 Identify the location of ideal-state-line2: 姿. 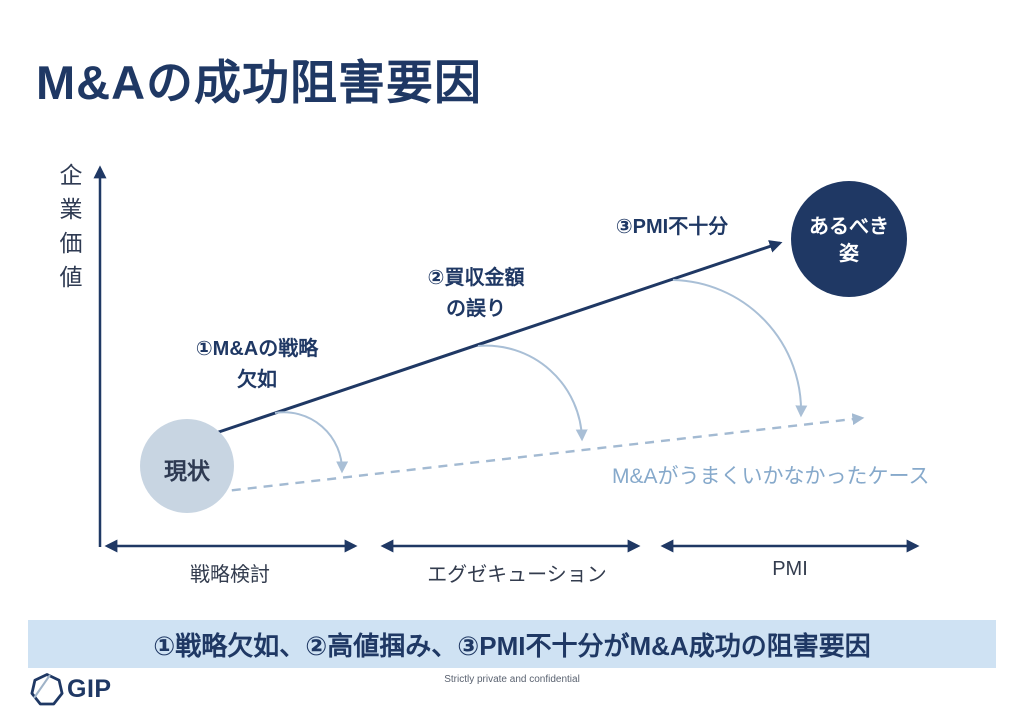
(849, 254).